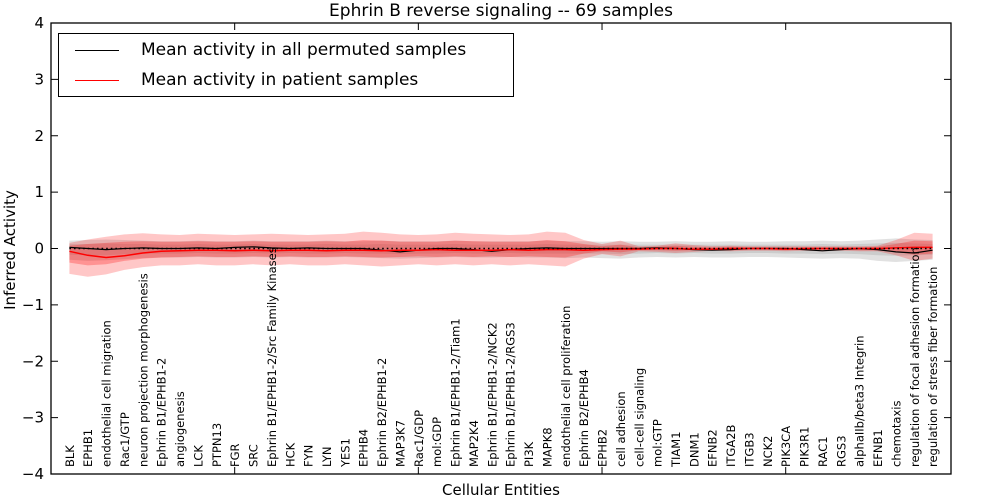  Describe the element at coordinates (694, 449) in the screenshot. I see `entity-label: DNM1` at that location.